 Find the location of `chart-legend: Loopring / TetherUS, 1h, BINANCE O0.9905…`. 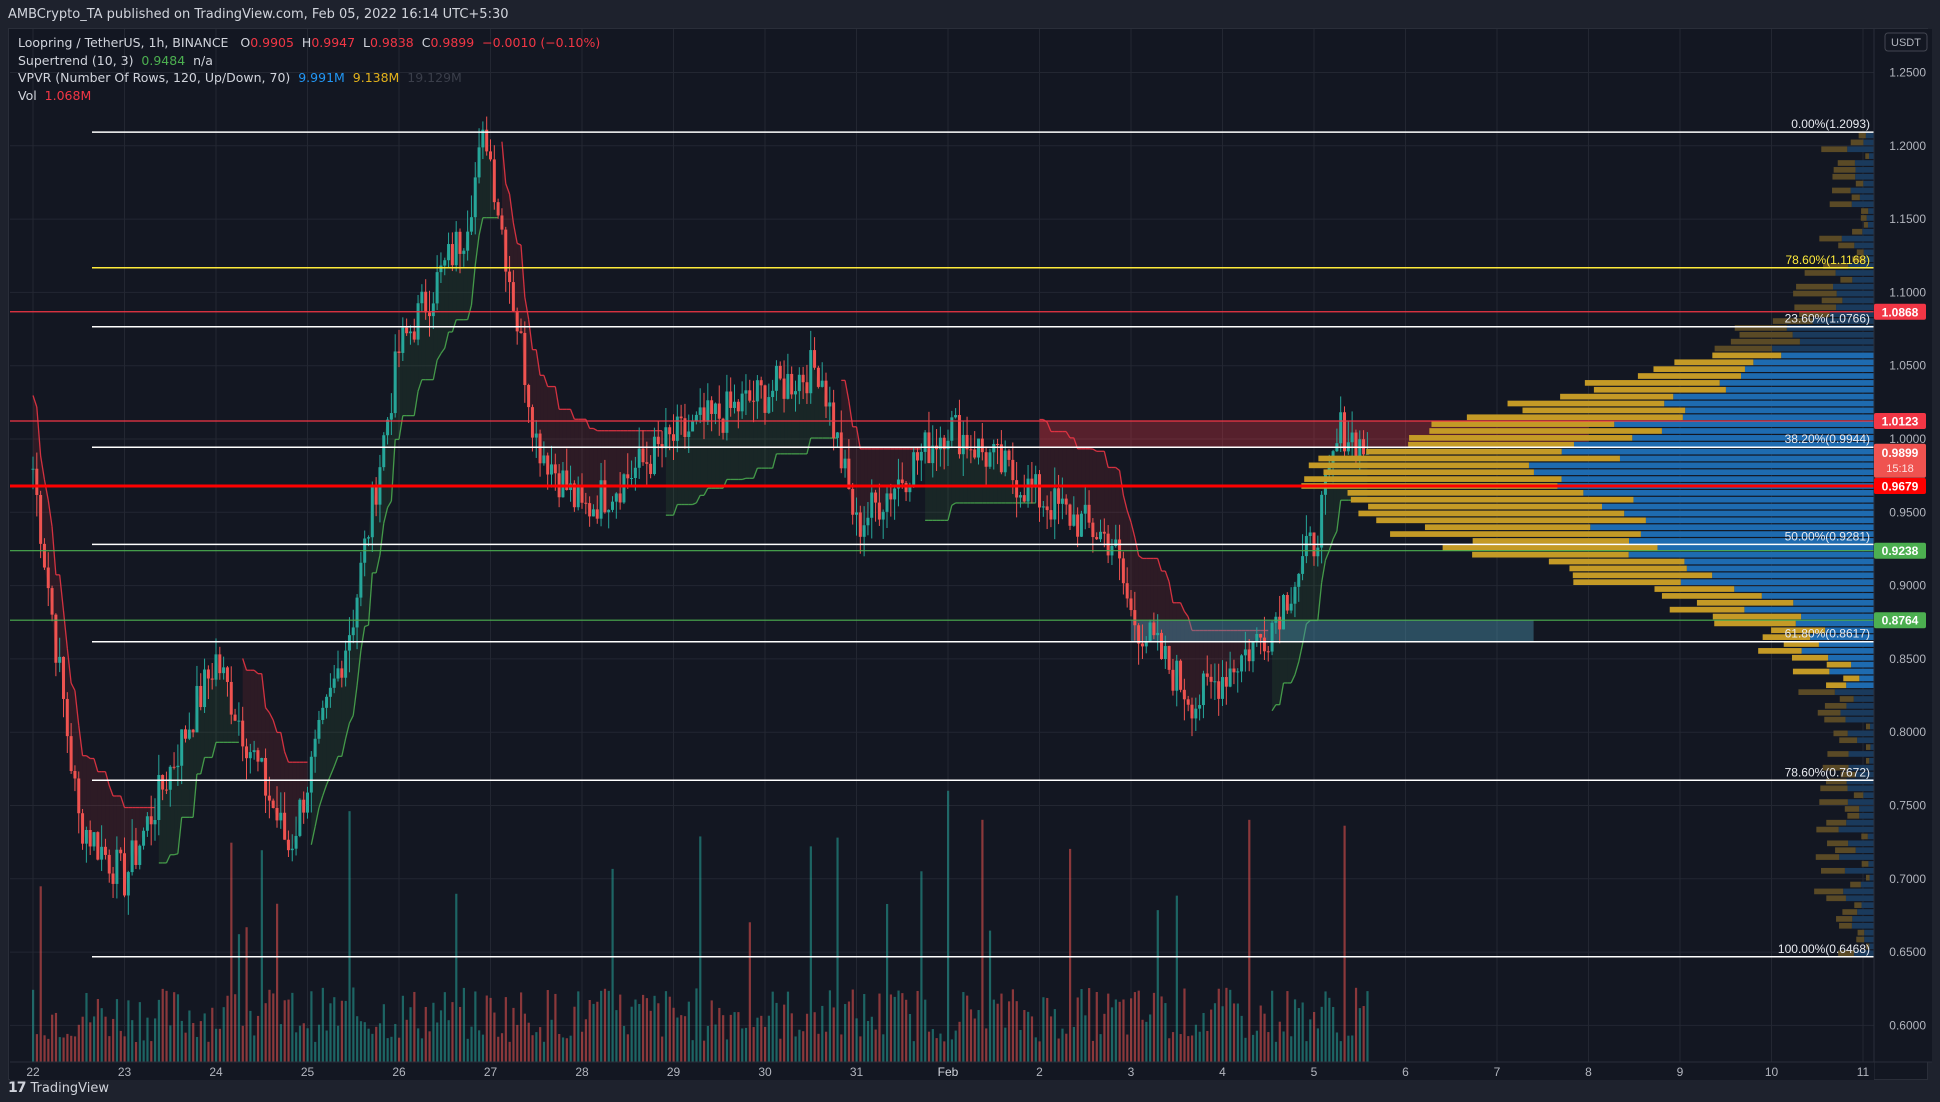

chart-legend: Loopring / TetherUS, 1h, BINANCE O0.9905… is located at coordinates (309, 69).